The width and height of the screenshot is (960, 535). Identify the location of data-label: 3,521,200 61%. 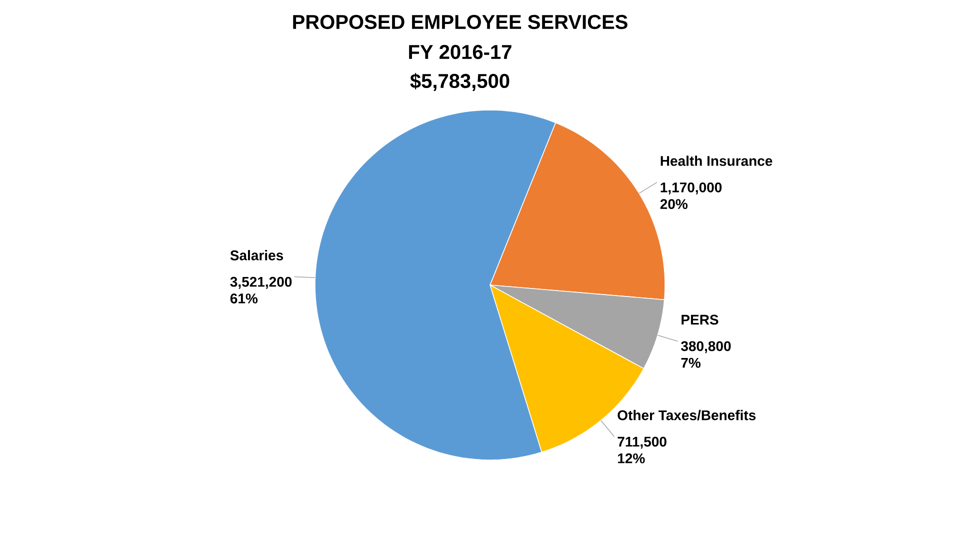
(261, 290).